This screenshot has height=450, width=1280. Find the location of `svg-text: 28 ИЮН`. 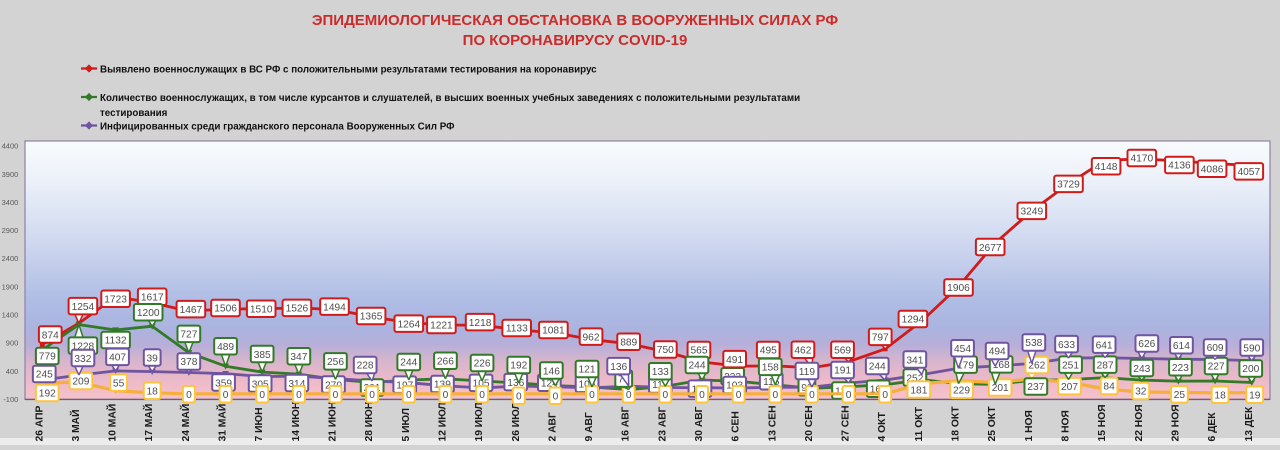

svg-text: 28 ИЮН is located at coordinates (369, 422).